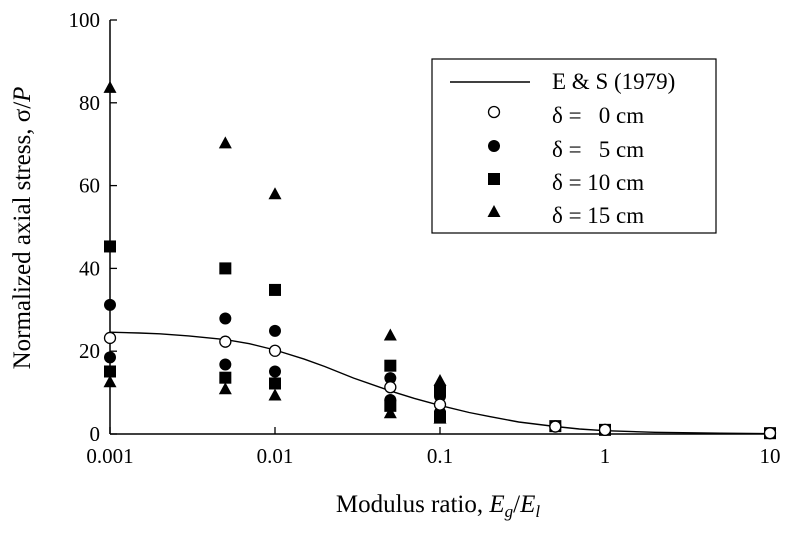  I want to click on legend-box, so click(574, 146).